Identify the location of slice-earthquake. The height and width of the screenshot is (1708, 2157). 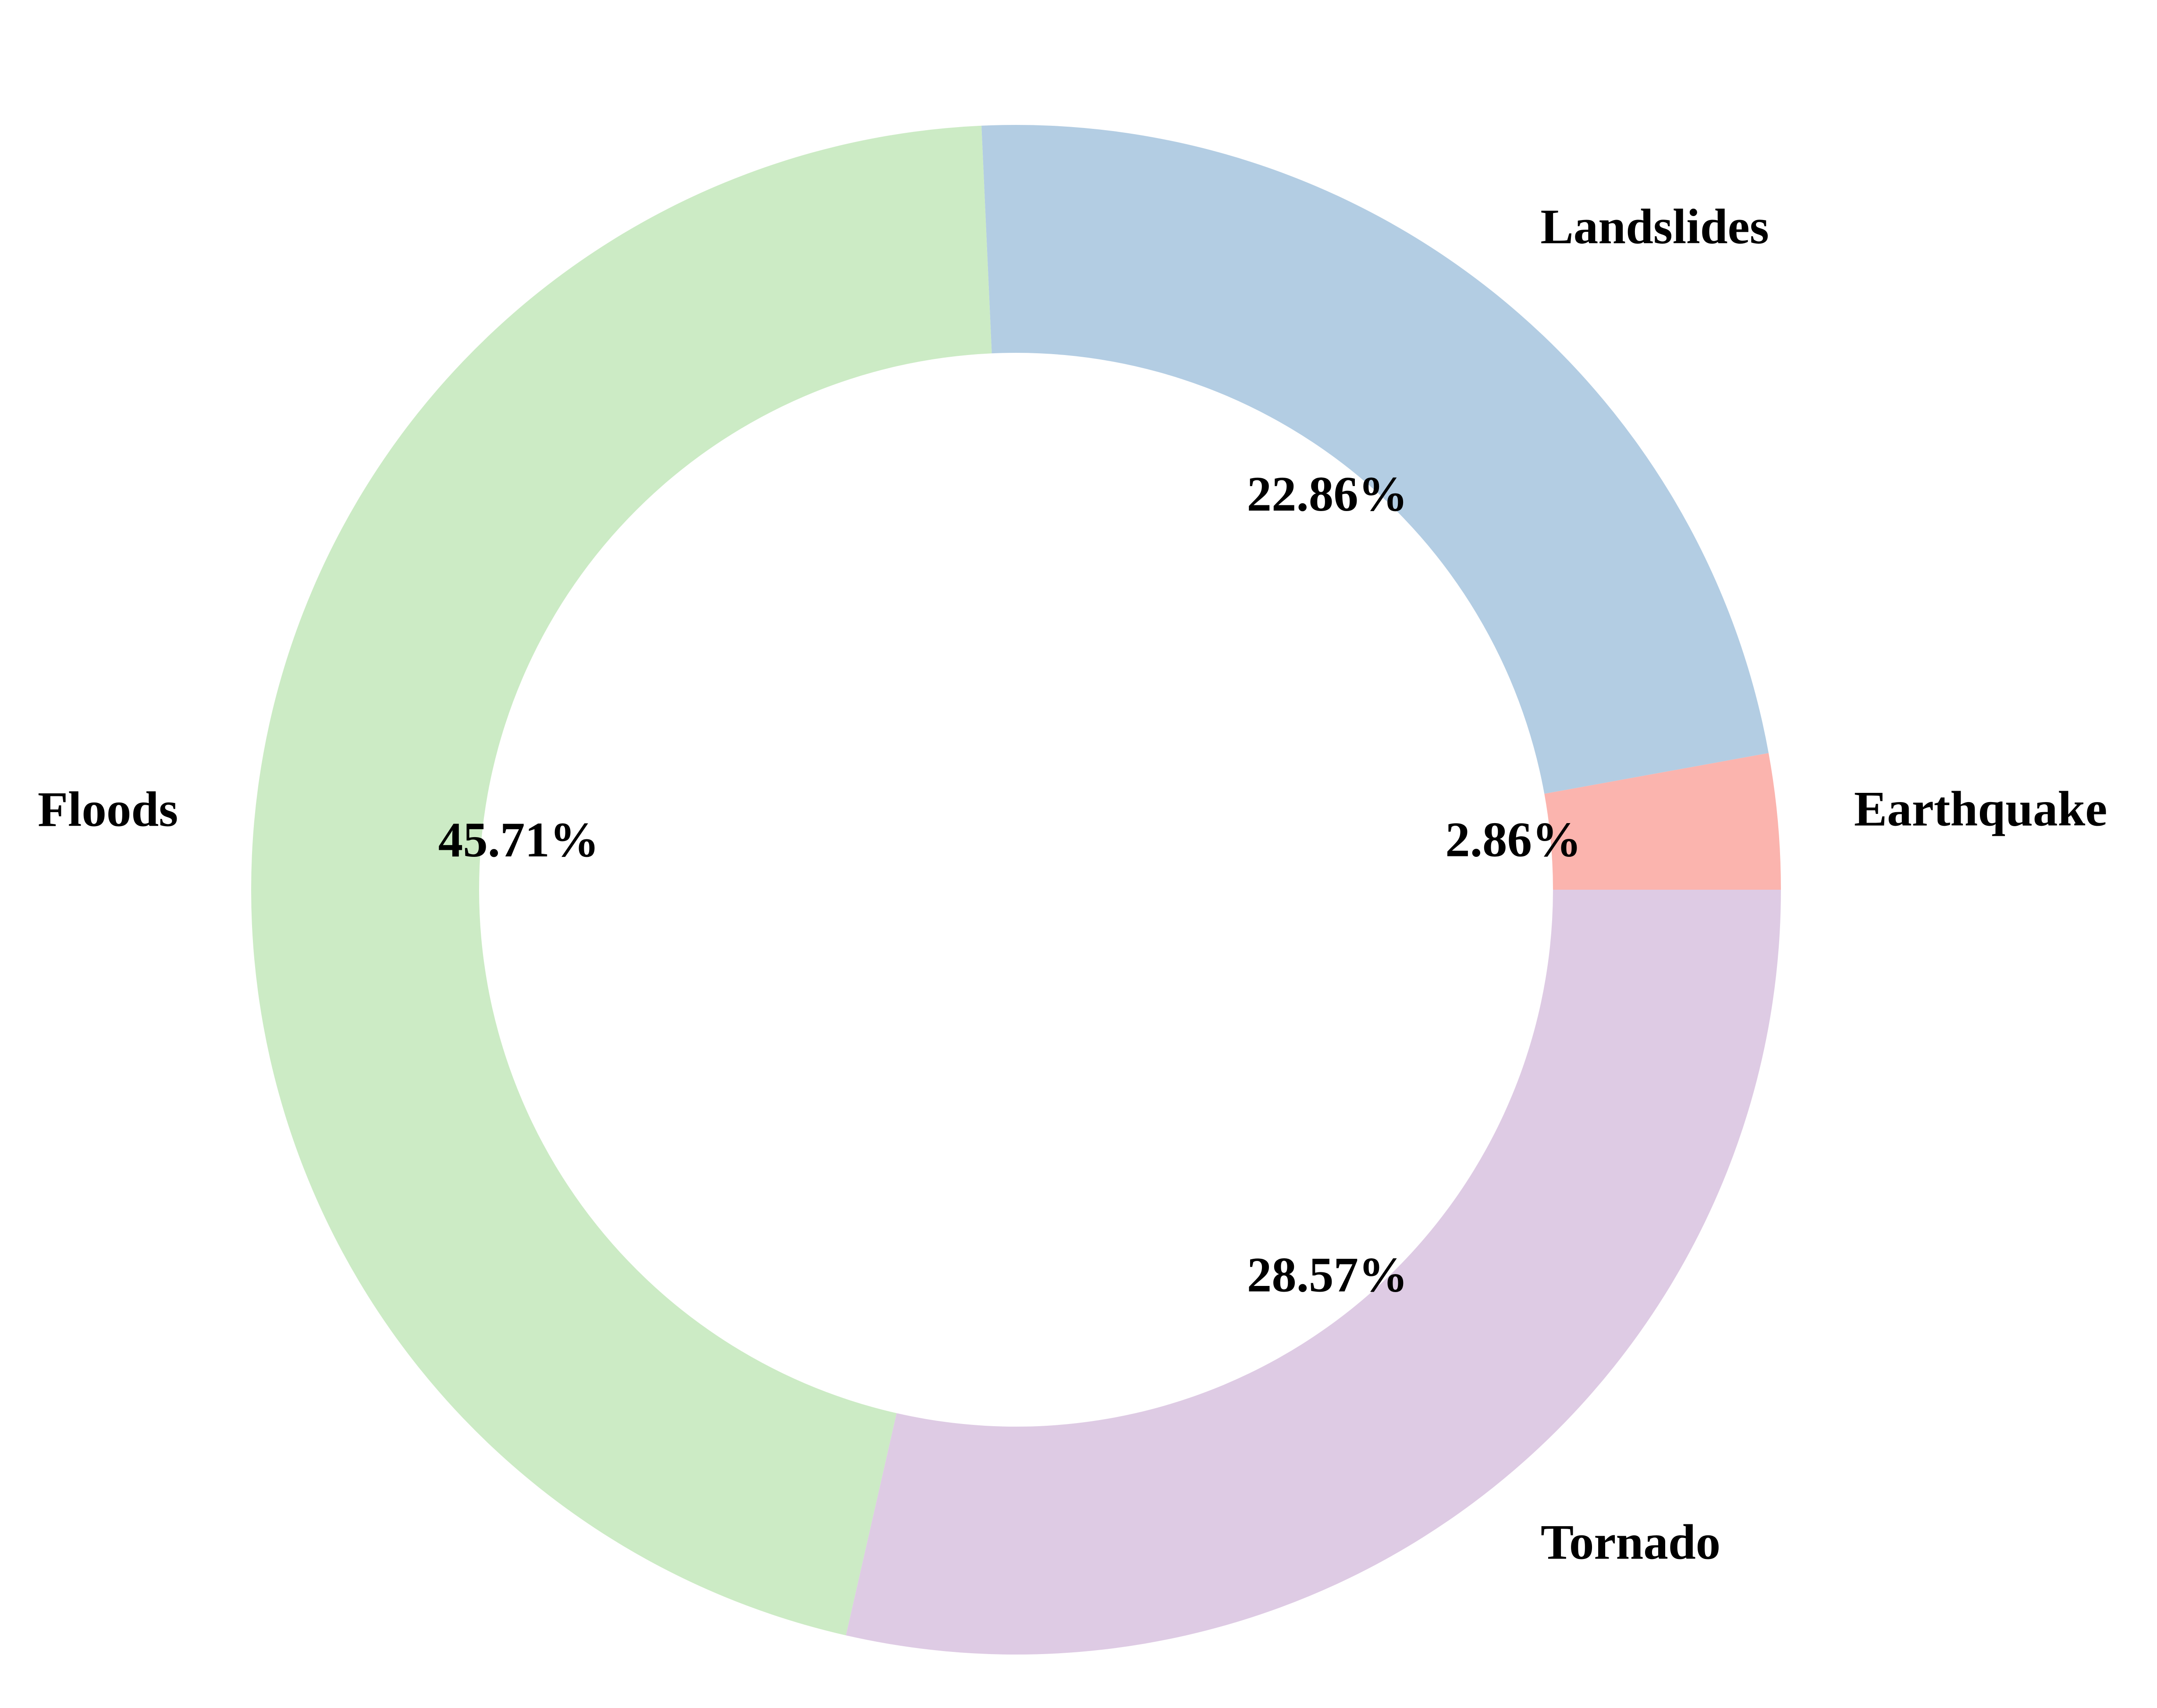
(1662, 821).